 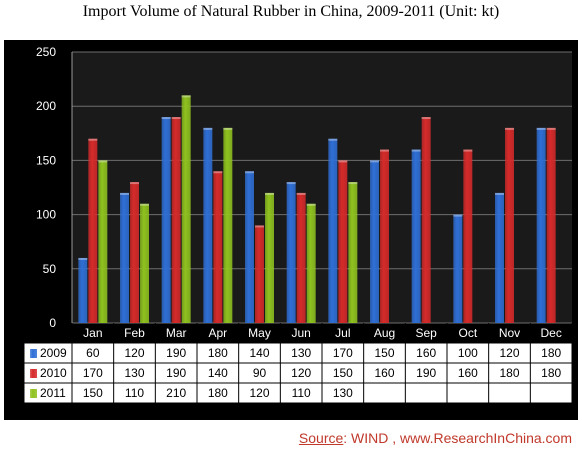 I want to click on source-note: Source: WIND , www.ResearchInChina.com, so click(x=435, y=438).